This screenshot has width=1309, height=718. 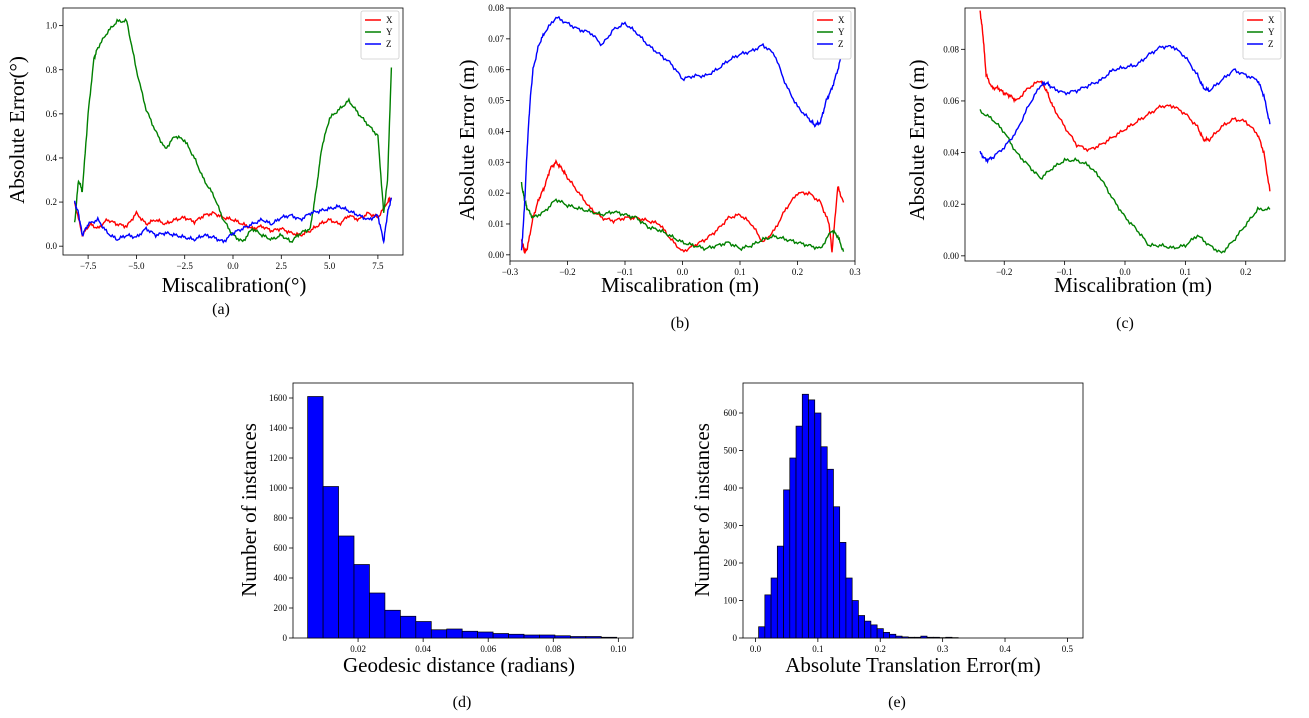 I want to click on y-tick-label: 1600, so click(x=278, y=398).